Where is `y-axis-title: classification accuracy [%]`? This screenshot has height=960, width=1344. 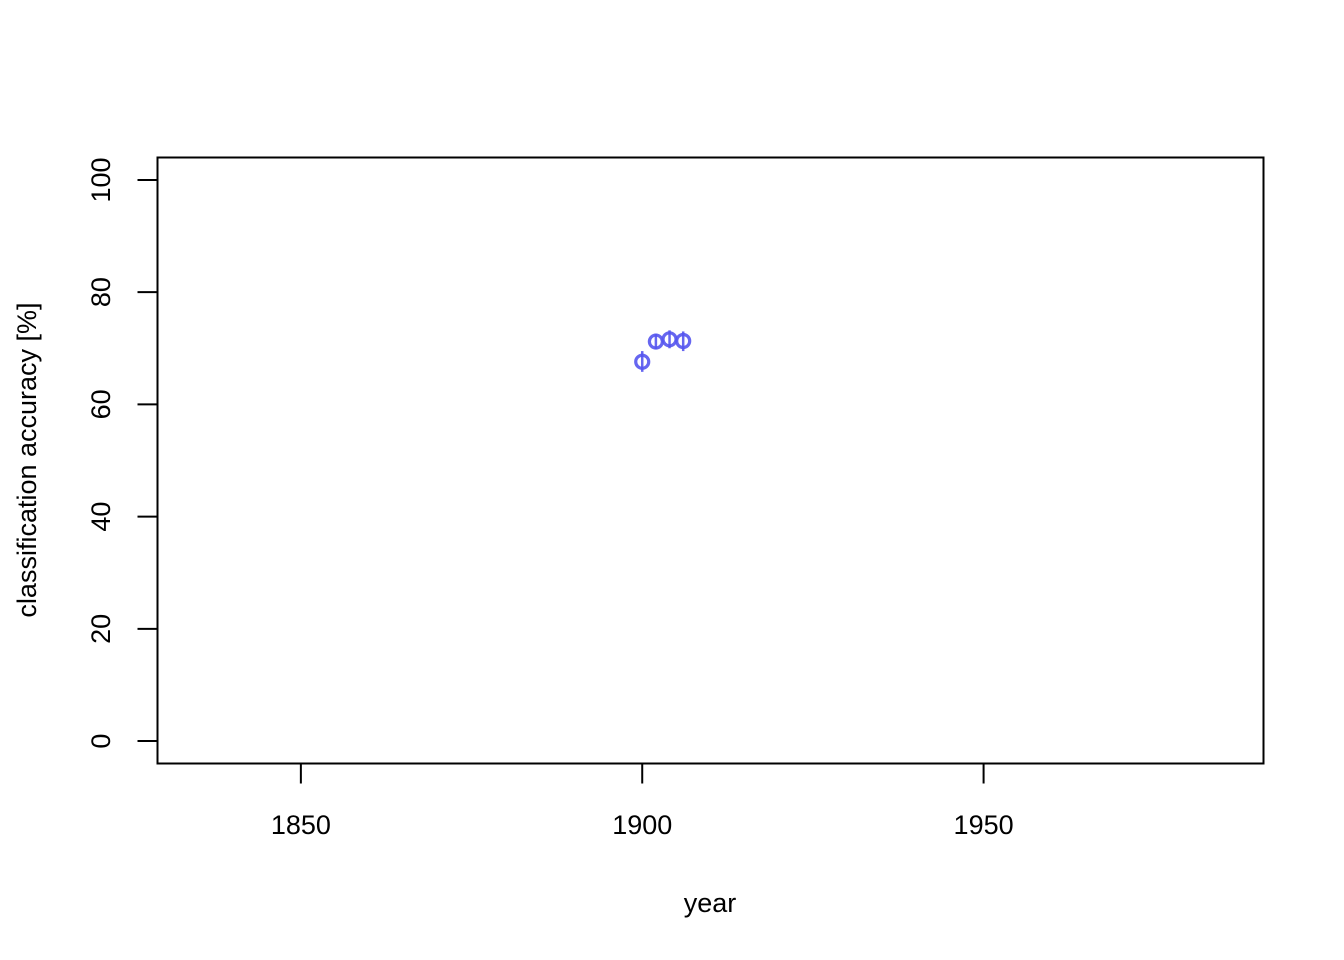
y-axis-title: classification accuracy [%] is located at coordinates (27, 459).